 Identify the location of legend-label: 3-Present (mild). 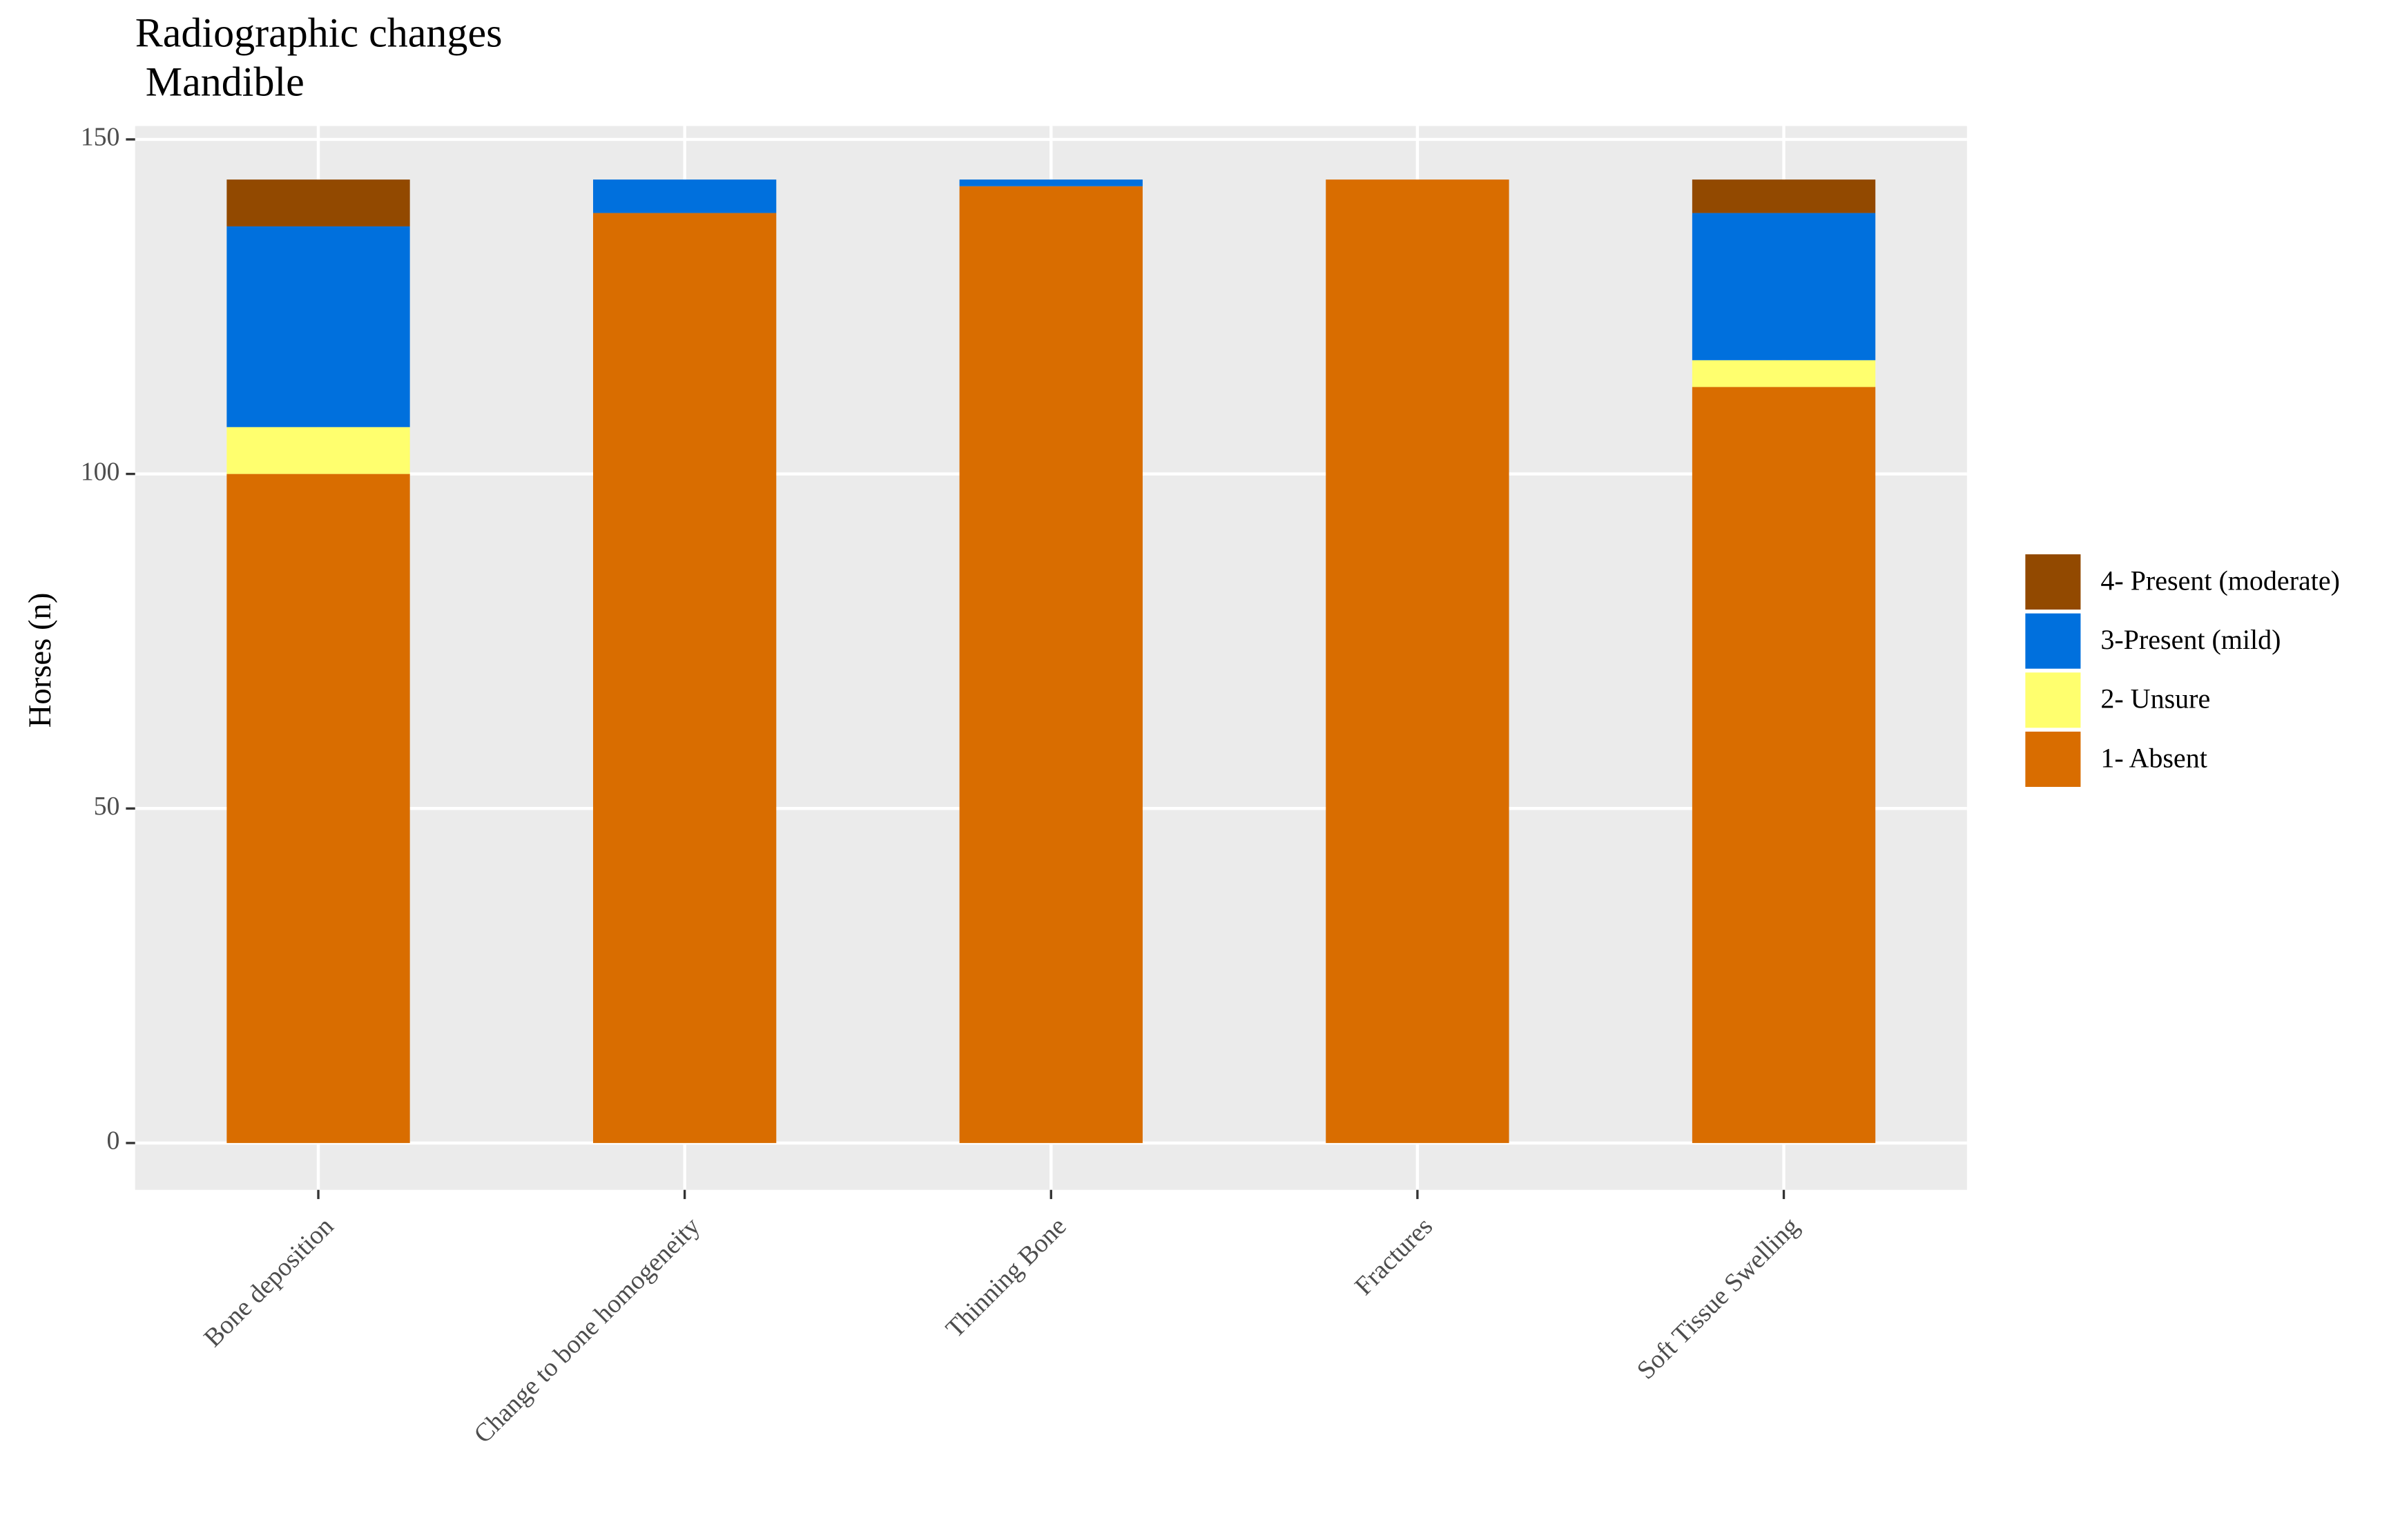
(2190, 639).